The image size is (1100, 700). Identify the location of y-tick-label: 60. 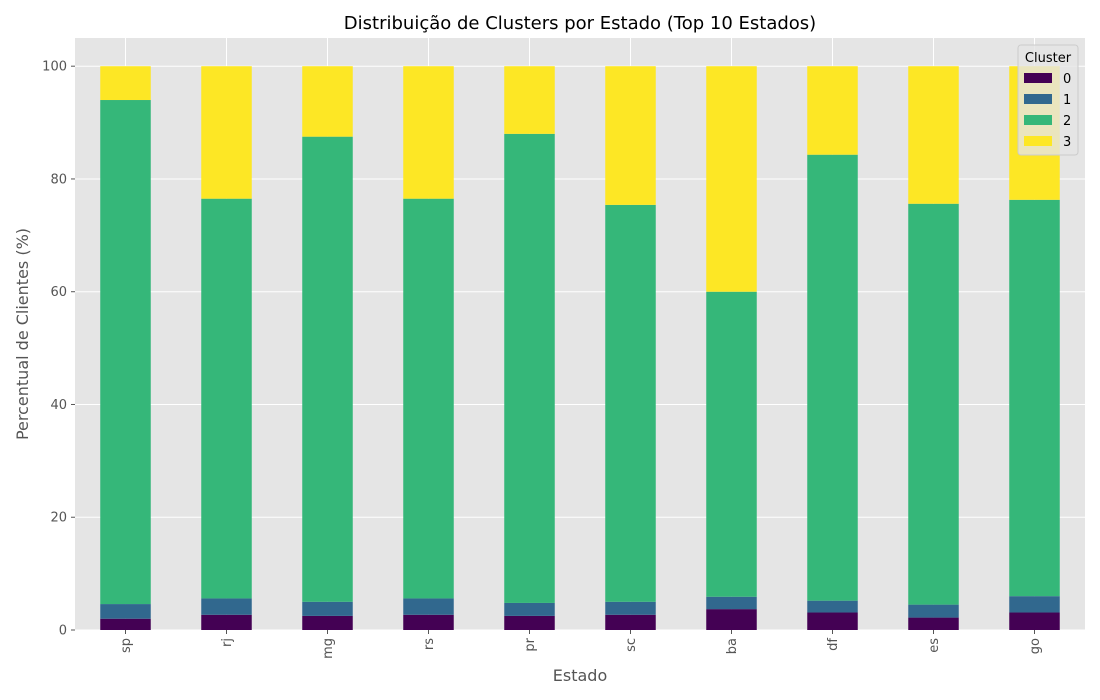
(58, 292).